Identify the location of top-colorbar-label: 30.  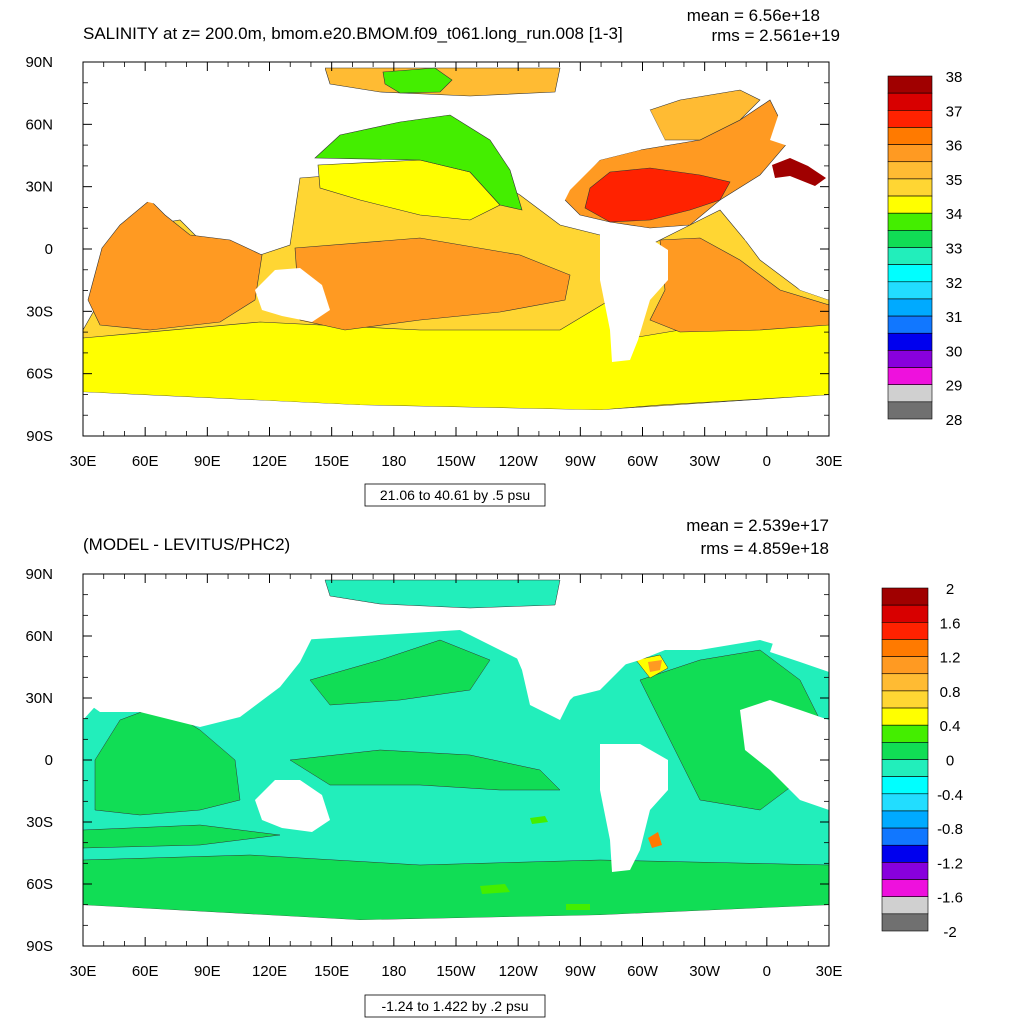
(954, 351).